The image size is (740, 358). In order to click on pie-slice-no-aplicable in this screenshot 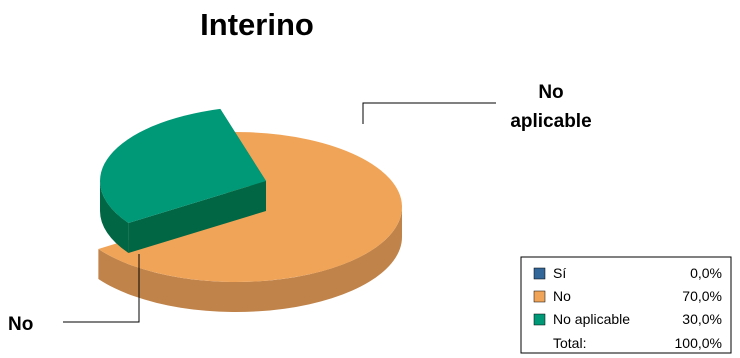, I will do `click(183, 180)`.